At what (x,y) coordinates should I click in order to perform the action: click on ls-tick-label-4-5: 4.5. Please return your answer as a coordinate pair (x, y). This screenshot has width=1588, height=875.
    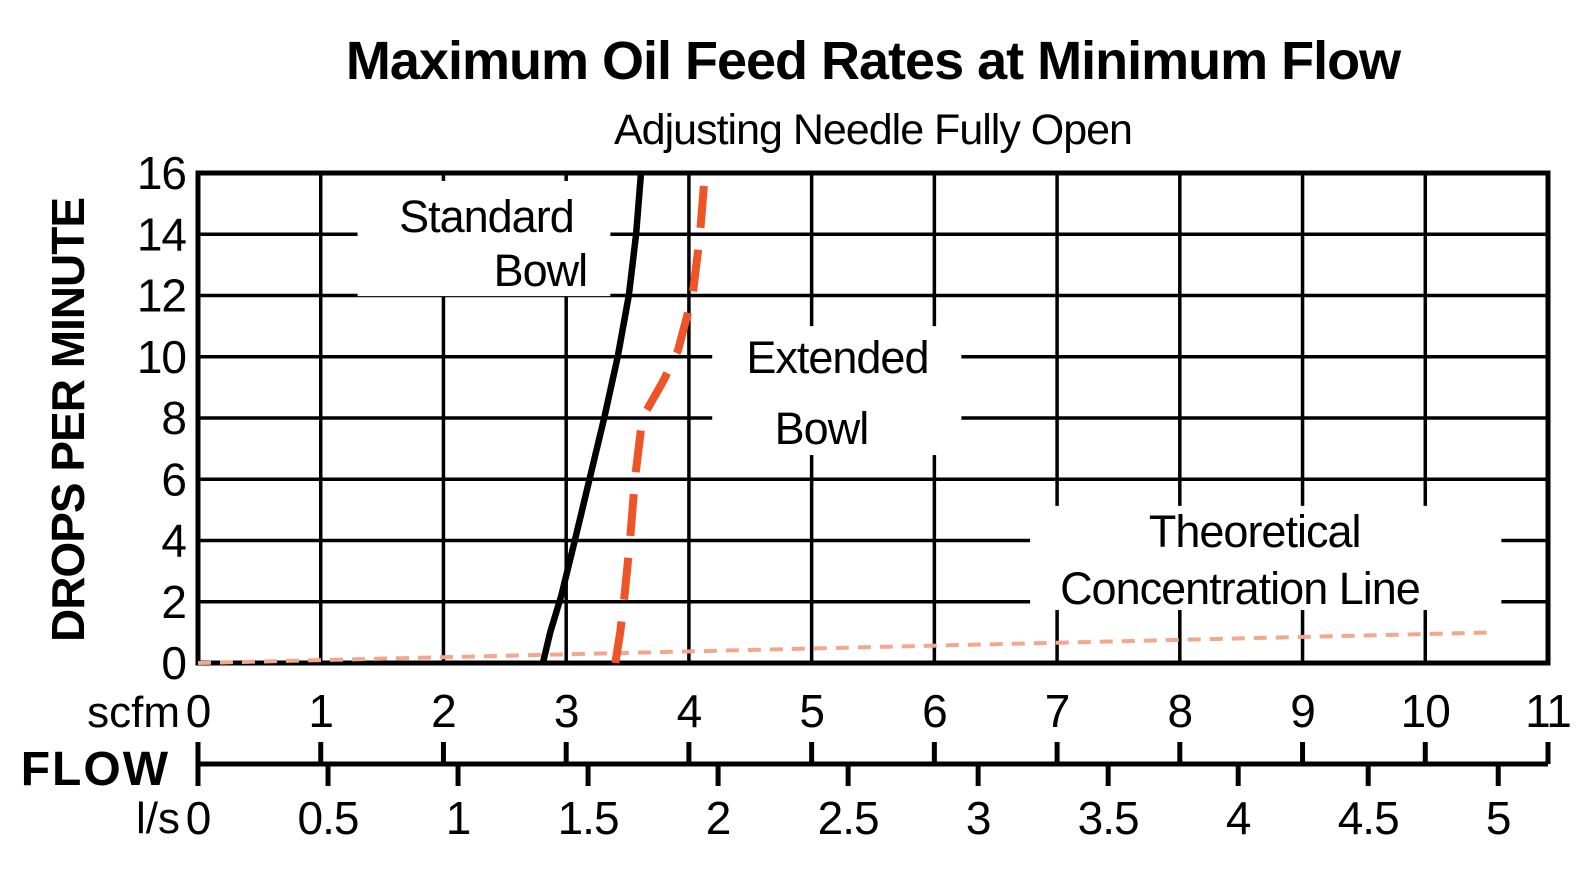
    Looking at the image, I should click on (1368, 818).